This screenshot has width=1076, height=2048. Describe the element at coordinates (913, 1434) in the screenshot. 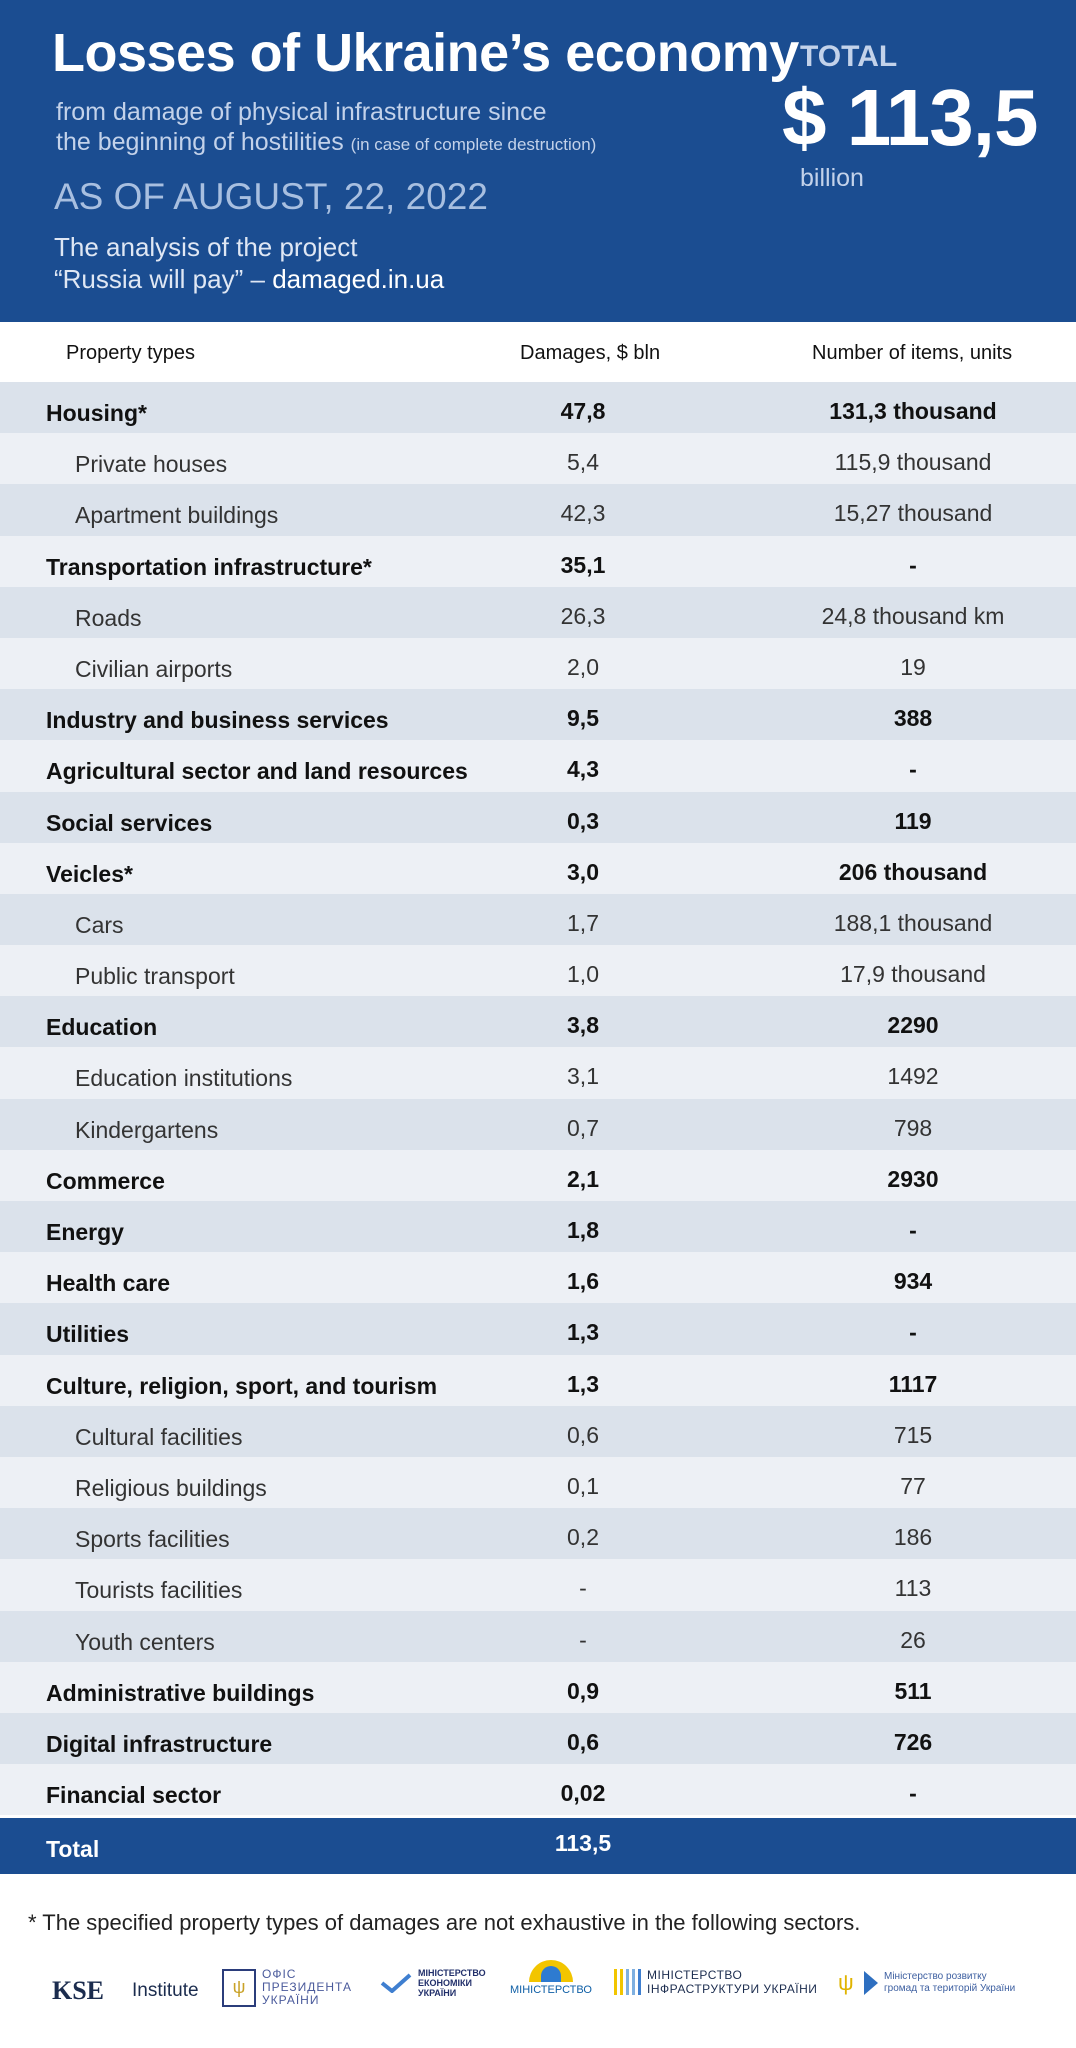

I see `items-value: 715` at that location.